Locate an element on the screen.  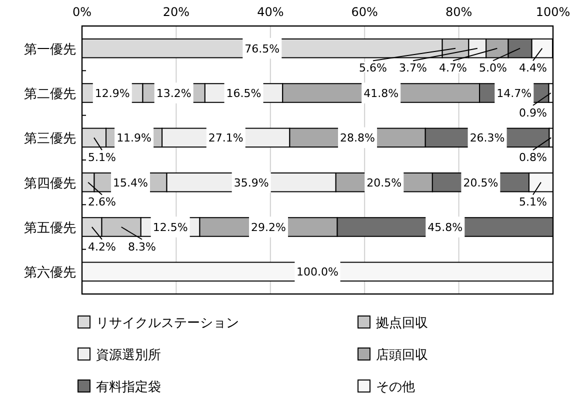
data-label: 12.5% is located at coordinates (170, 227).